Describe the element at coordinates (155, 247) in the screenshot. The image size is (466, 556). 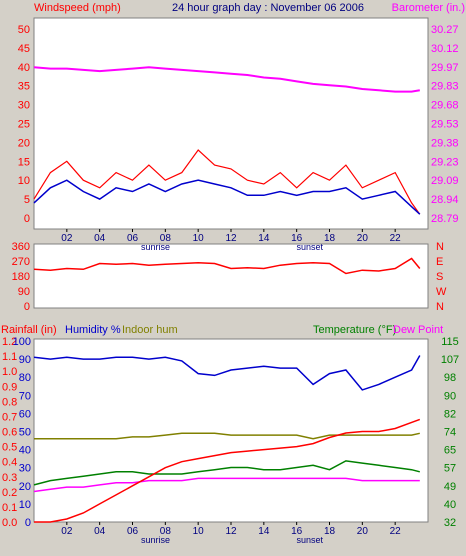
I see `wind-sunrise-label: sunrise` at that location.